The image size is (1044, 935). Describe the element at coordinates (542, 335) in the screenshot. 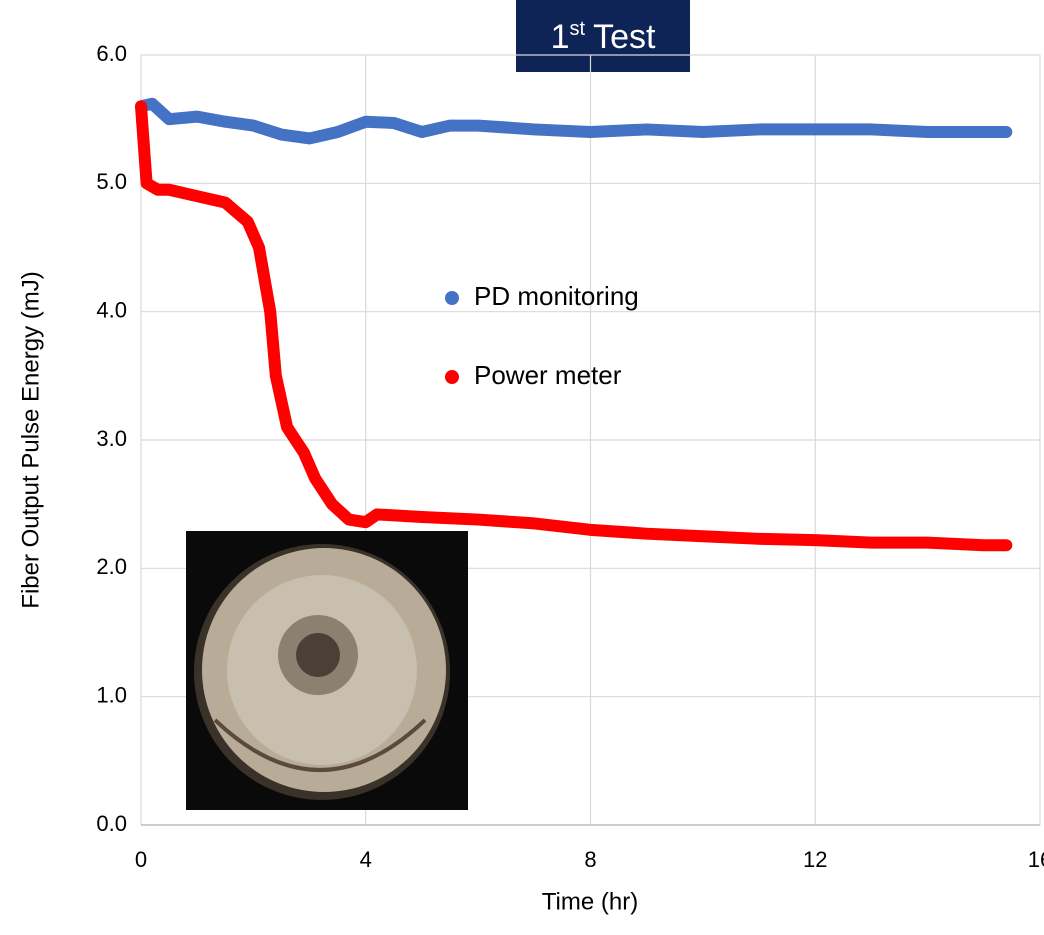

I see `legend: PD monitoring Power meter` at that location.